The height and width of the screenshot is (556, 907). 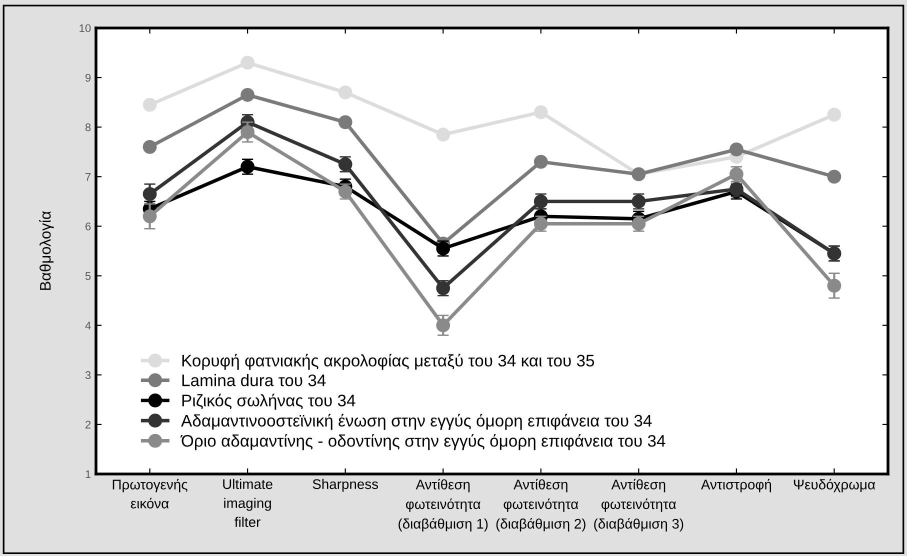 I want to click on legend-label: Lamina dura του 34, so click(x=254, y=380).